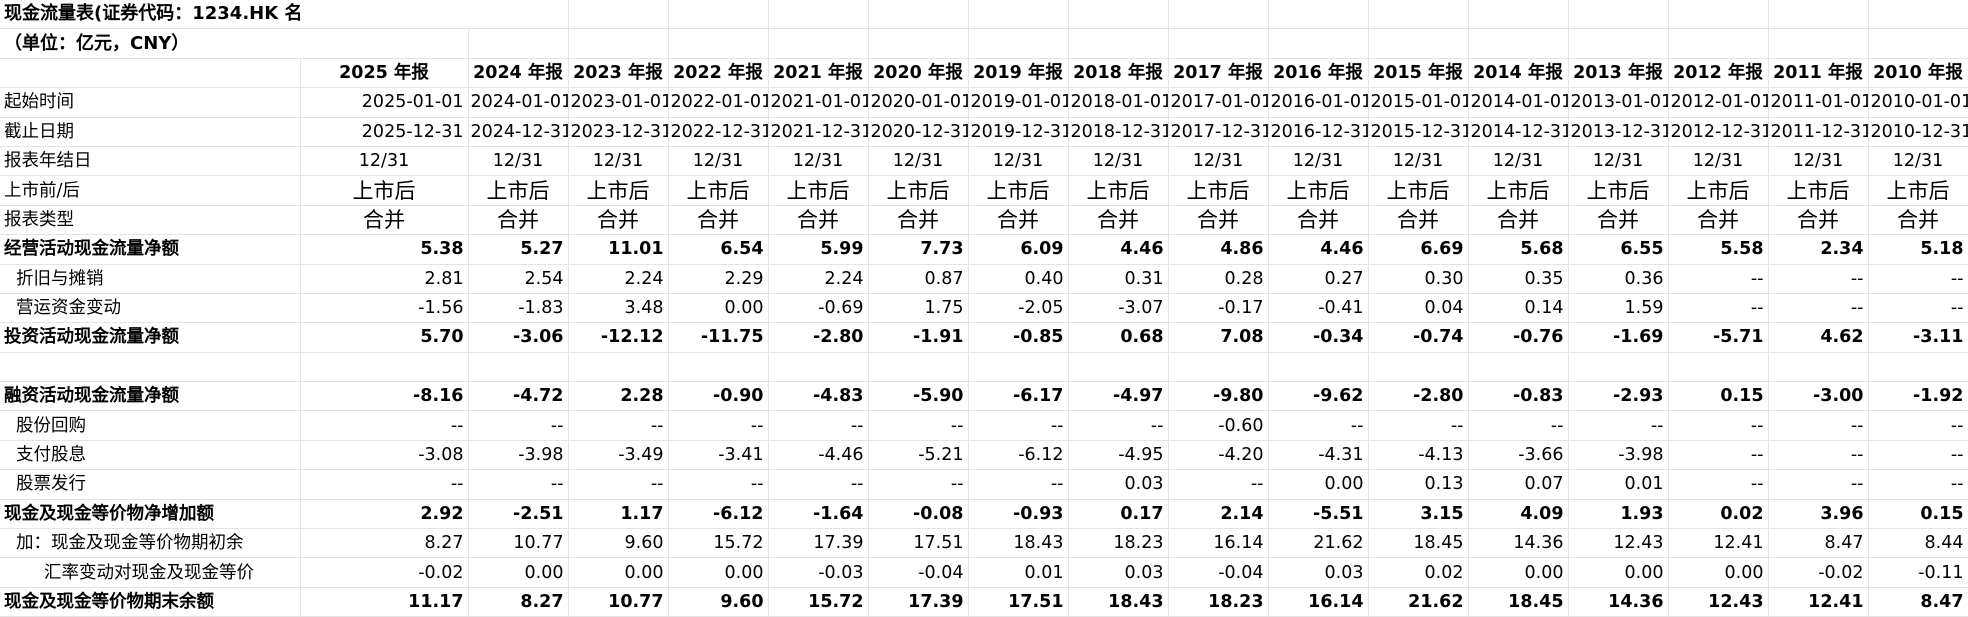  I want to click on value-cell: 2.24, so click(818, 279).